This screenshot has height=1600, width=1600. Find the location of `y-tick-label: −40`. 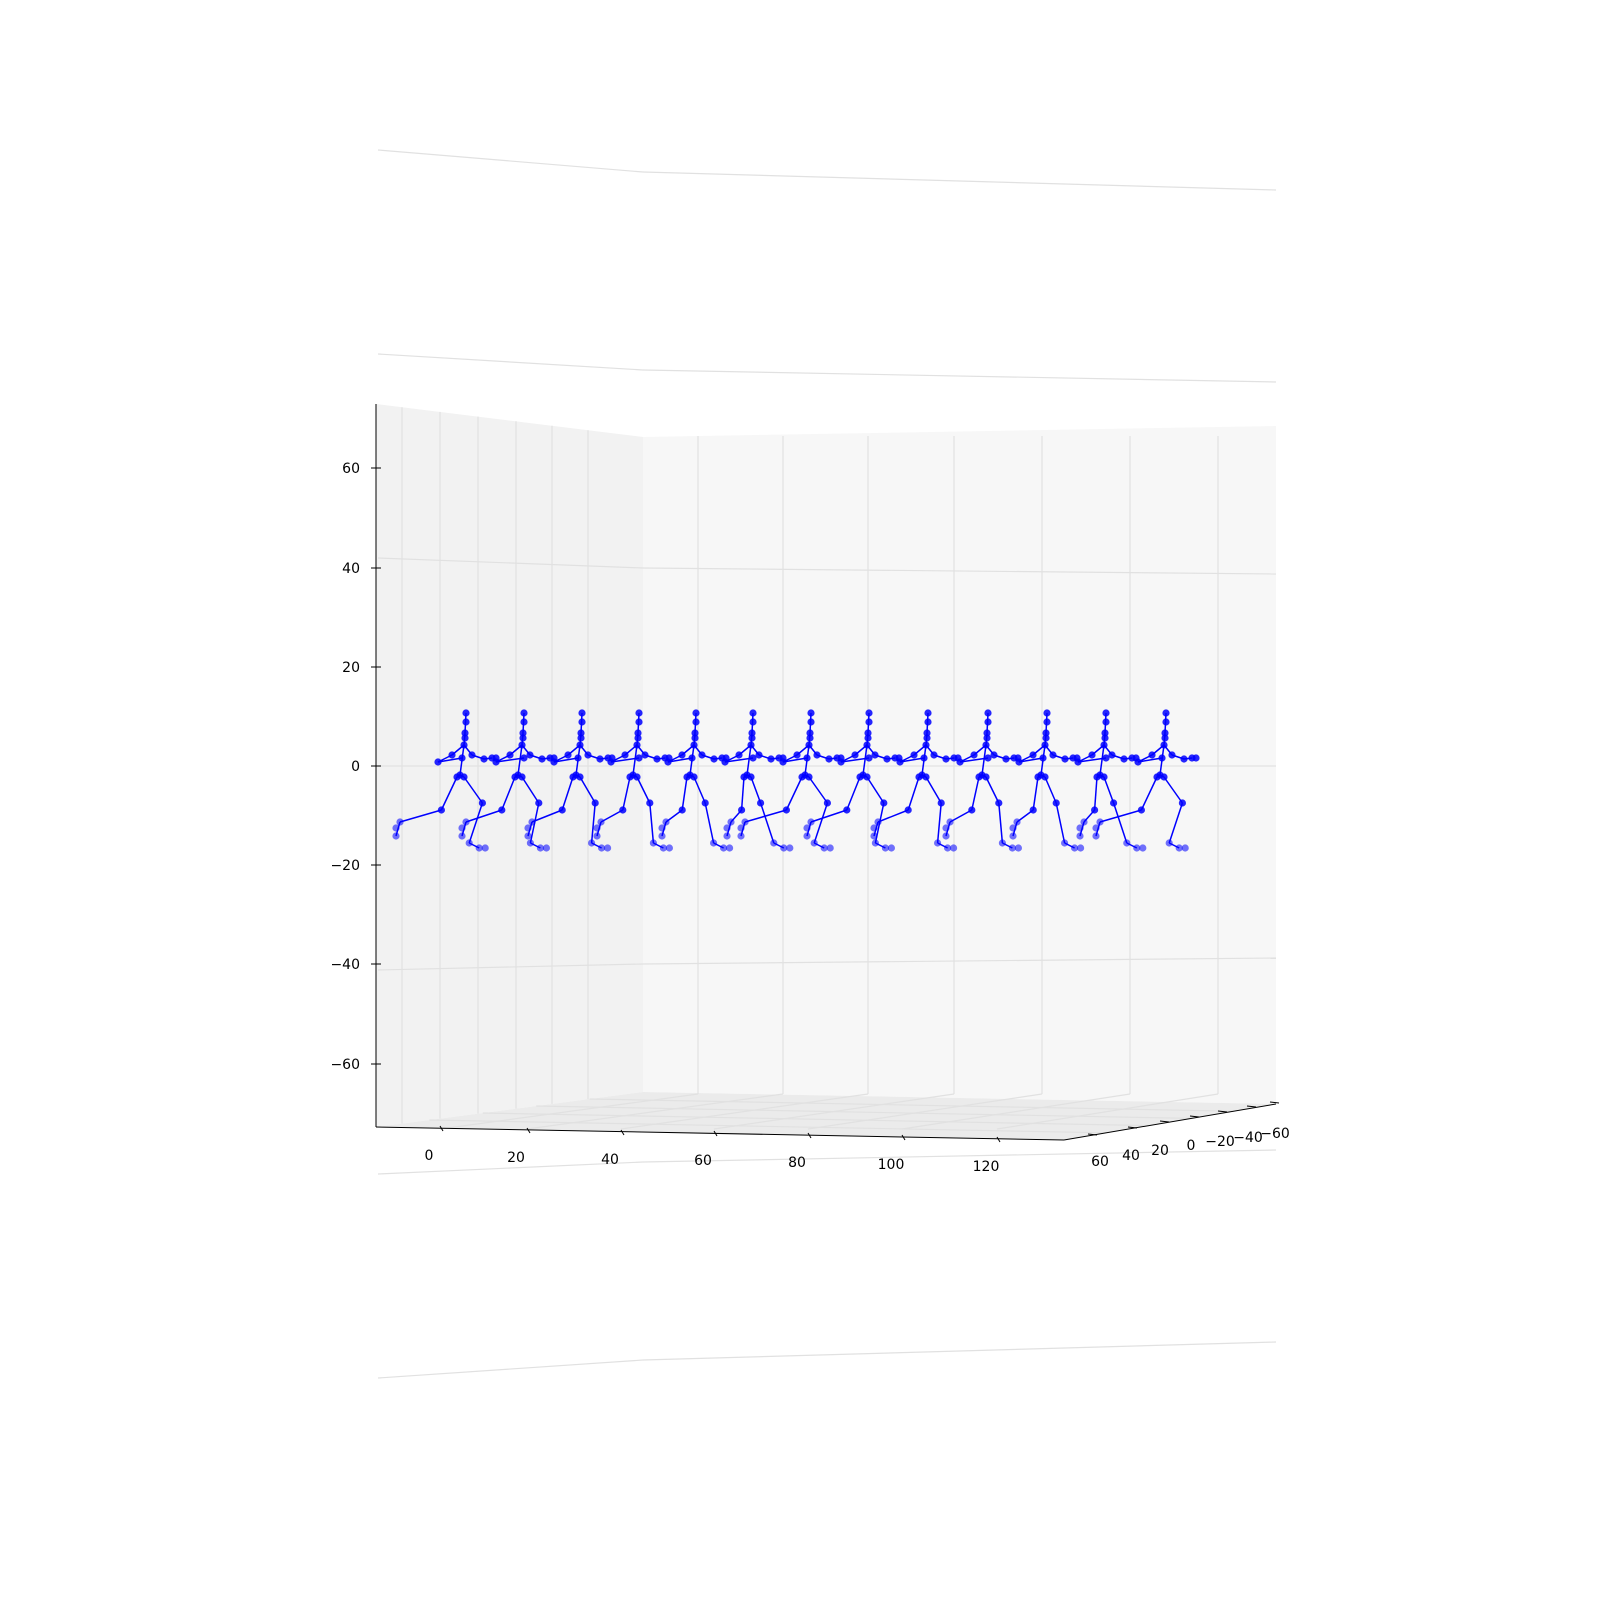

y-tick-label: −40 is located at coordinates (1248, 1138).